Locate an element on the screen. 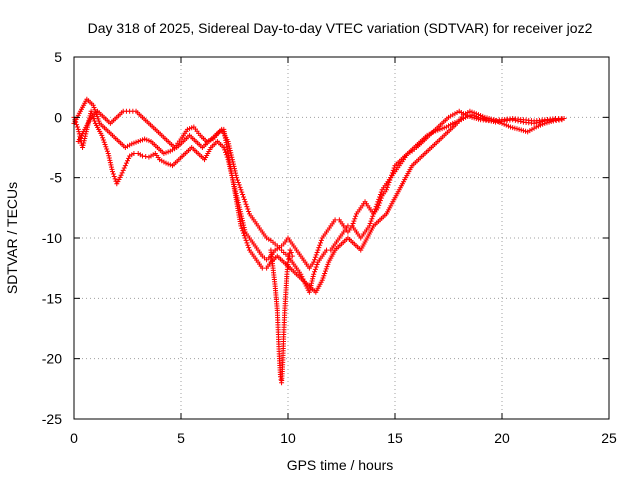 This screenshot has width=640, height=480. x-tick-label: 25 is located at coordinates (609, 438).